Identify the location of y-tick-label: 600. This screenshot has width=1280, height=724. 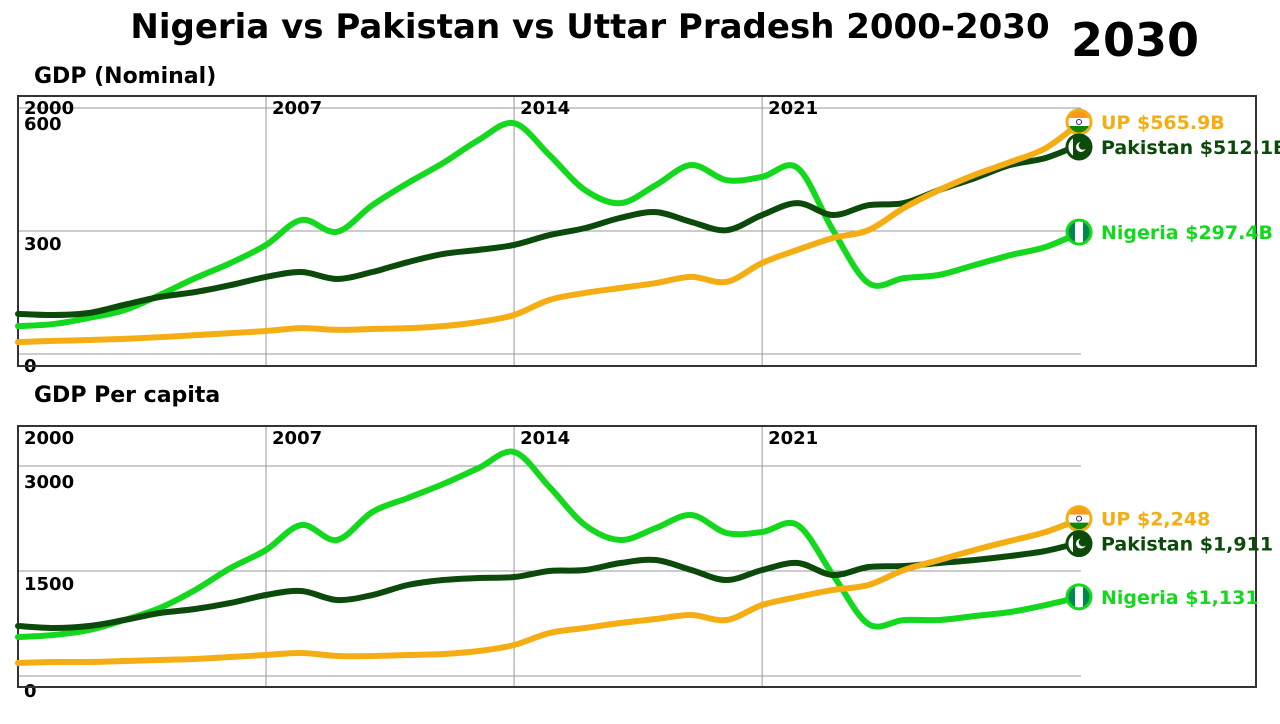
(43, 124).